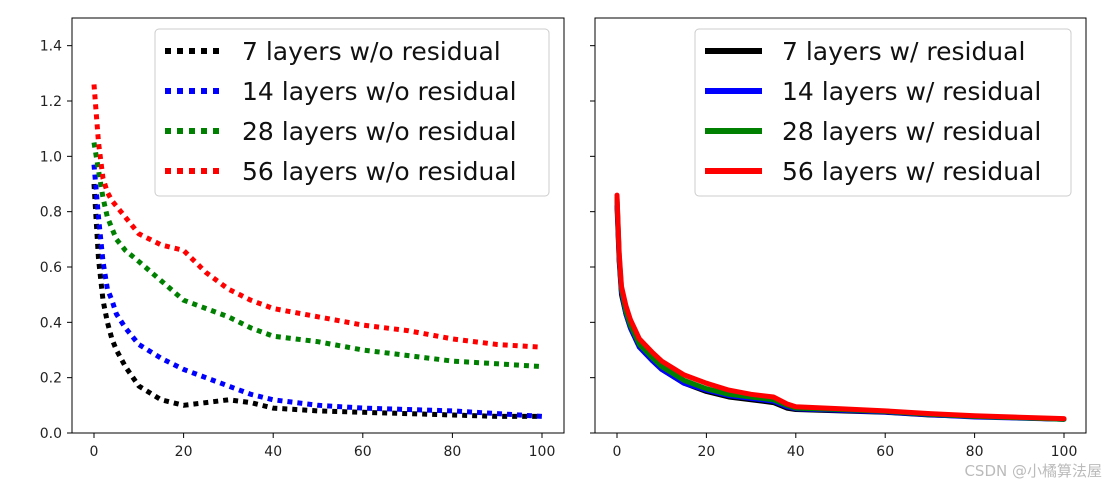 Image resolution: width=1118 pixels, height=489 pixels. Describe the element at coordinates (1033, 471) in the screenshot. I see `watermark: CSDN @小橘算法屋` at that location.